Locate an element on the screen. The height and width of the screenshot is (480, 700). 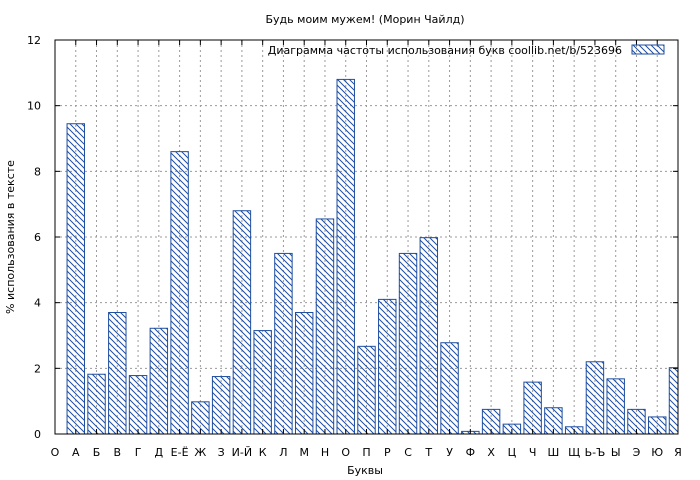
bar-У is located at coordinates (449, 388).